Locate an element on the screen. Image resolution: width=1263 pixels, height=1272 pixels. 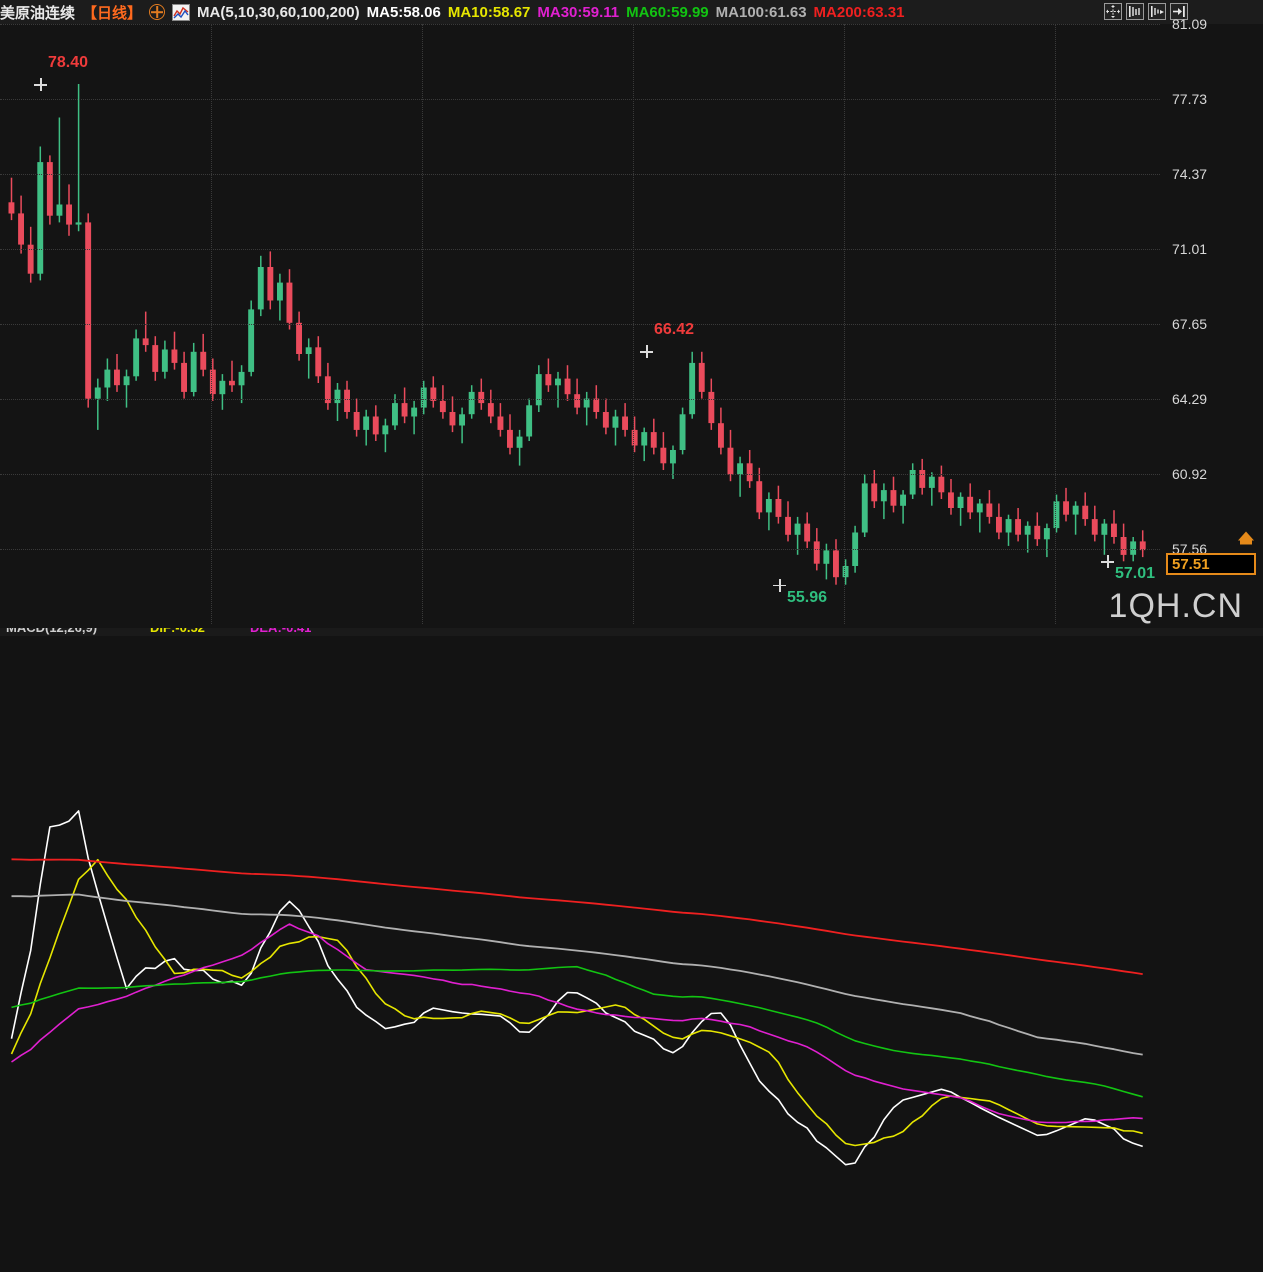
ma100-value: MA100:61.63 is located at coordinates (761, 12).